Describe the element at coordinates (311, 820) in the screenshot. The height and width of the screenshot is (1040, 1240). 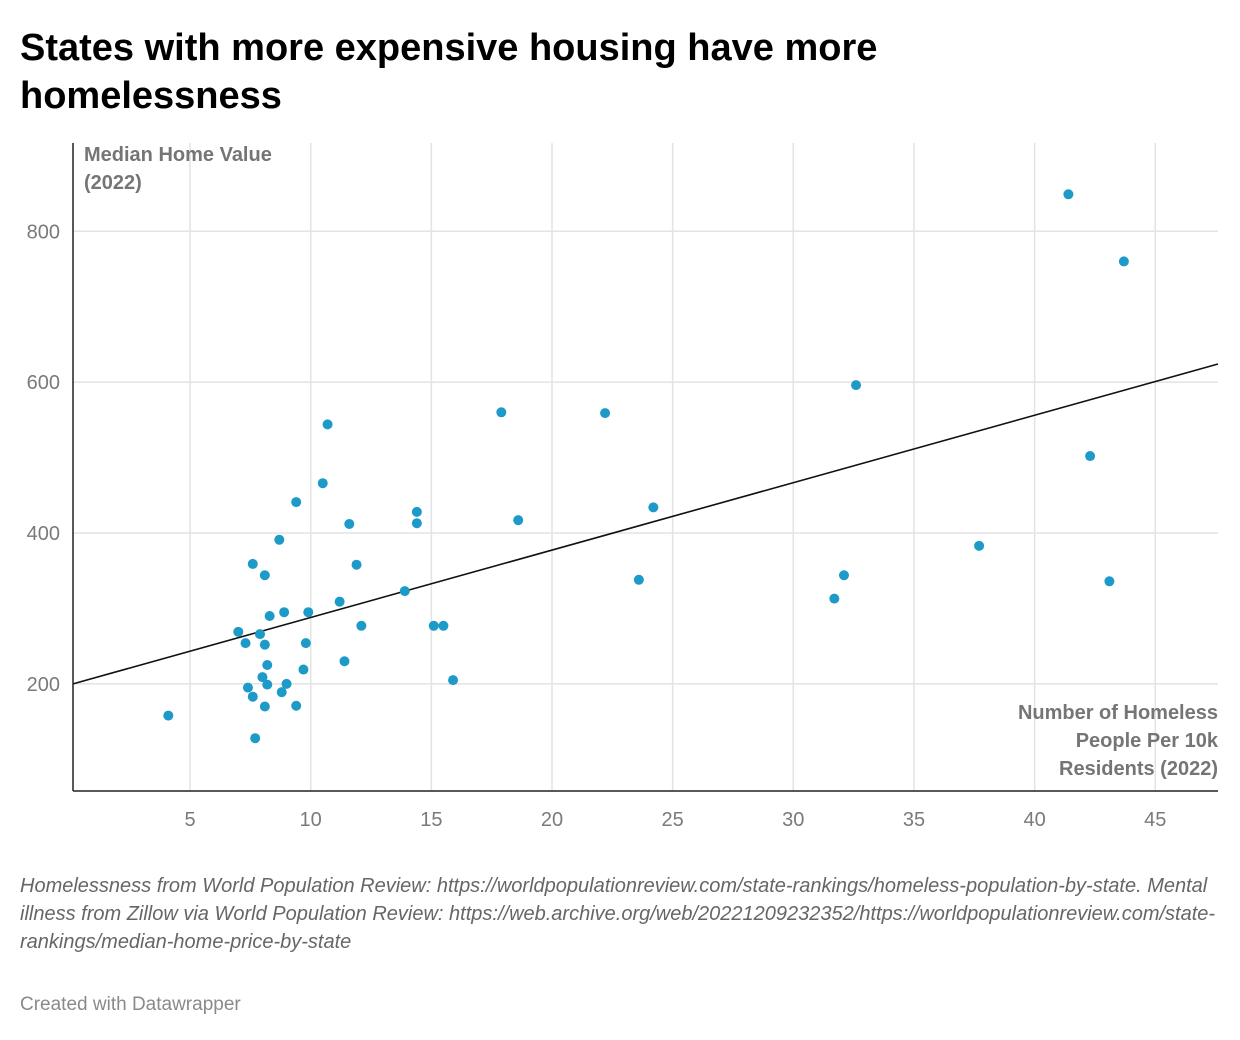
I see `x-tick-label: 10` at that location.